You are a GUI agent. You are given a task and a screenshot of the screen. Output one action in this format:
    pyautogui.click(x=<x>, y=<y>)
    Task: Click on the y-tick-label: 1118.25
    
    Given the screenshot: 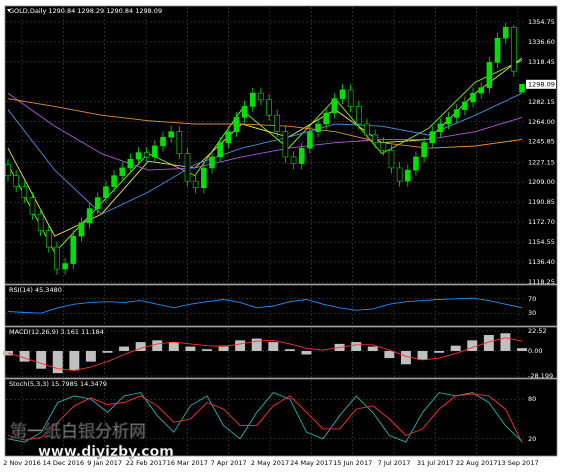 What is the action you would take?
    pyautogui.click(x=541, y=282)
    